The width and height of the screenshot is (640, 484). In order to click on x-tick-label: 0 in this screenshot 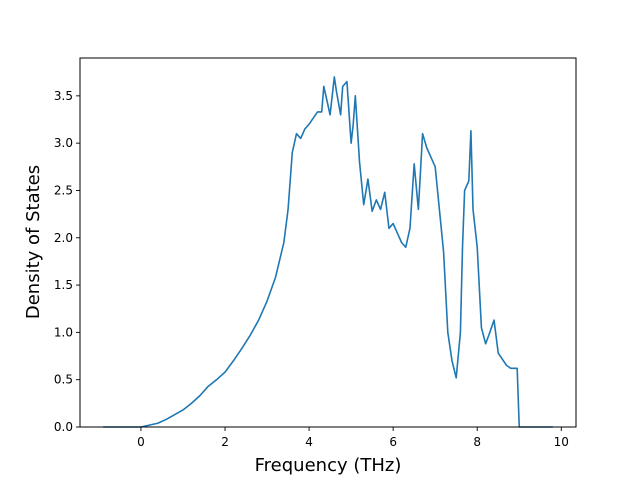, I will do `click(141, 442)`.